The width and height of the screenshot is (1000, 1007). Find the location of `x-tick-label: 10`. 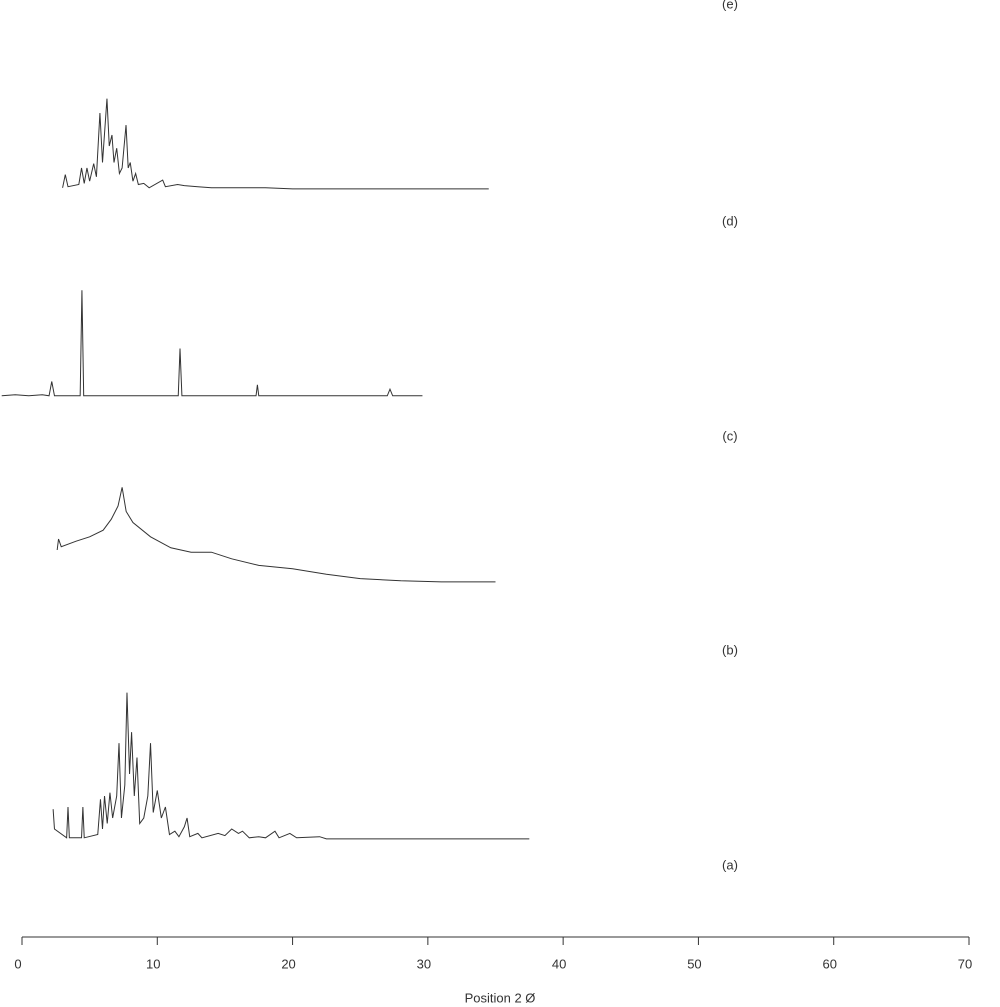

x-tick-label: 10 is located at coordinates (153, 963).